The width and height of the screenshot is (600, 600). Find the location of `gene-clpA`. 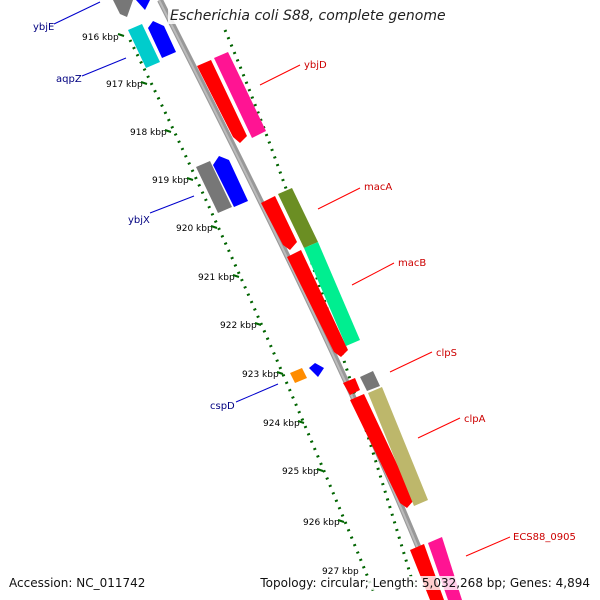

gene-clpA is located at coordinates (398, 446).